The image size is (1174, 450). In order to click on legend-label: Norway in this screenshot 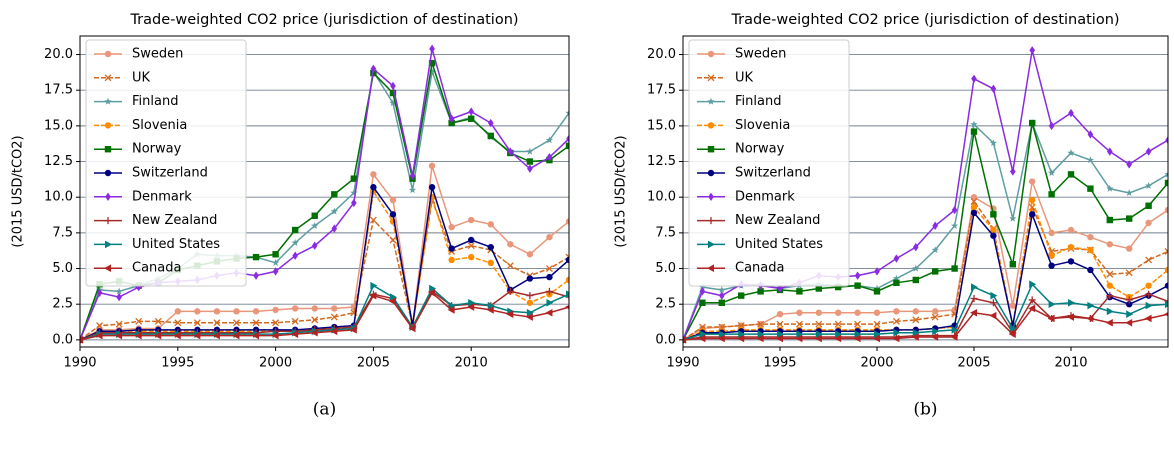, I will do `click(760, 149)`.